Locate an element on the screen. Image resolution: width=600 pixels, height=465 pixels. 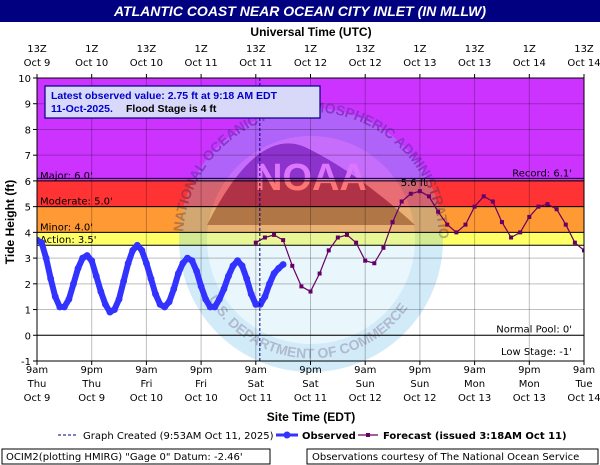
x-bottom-tick-day: Sat is located at coordinates (256, 384).